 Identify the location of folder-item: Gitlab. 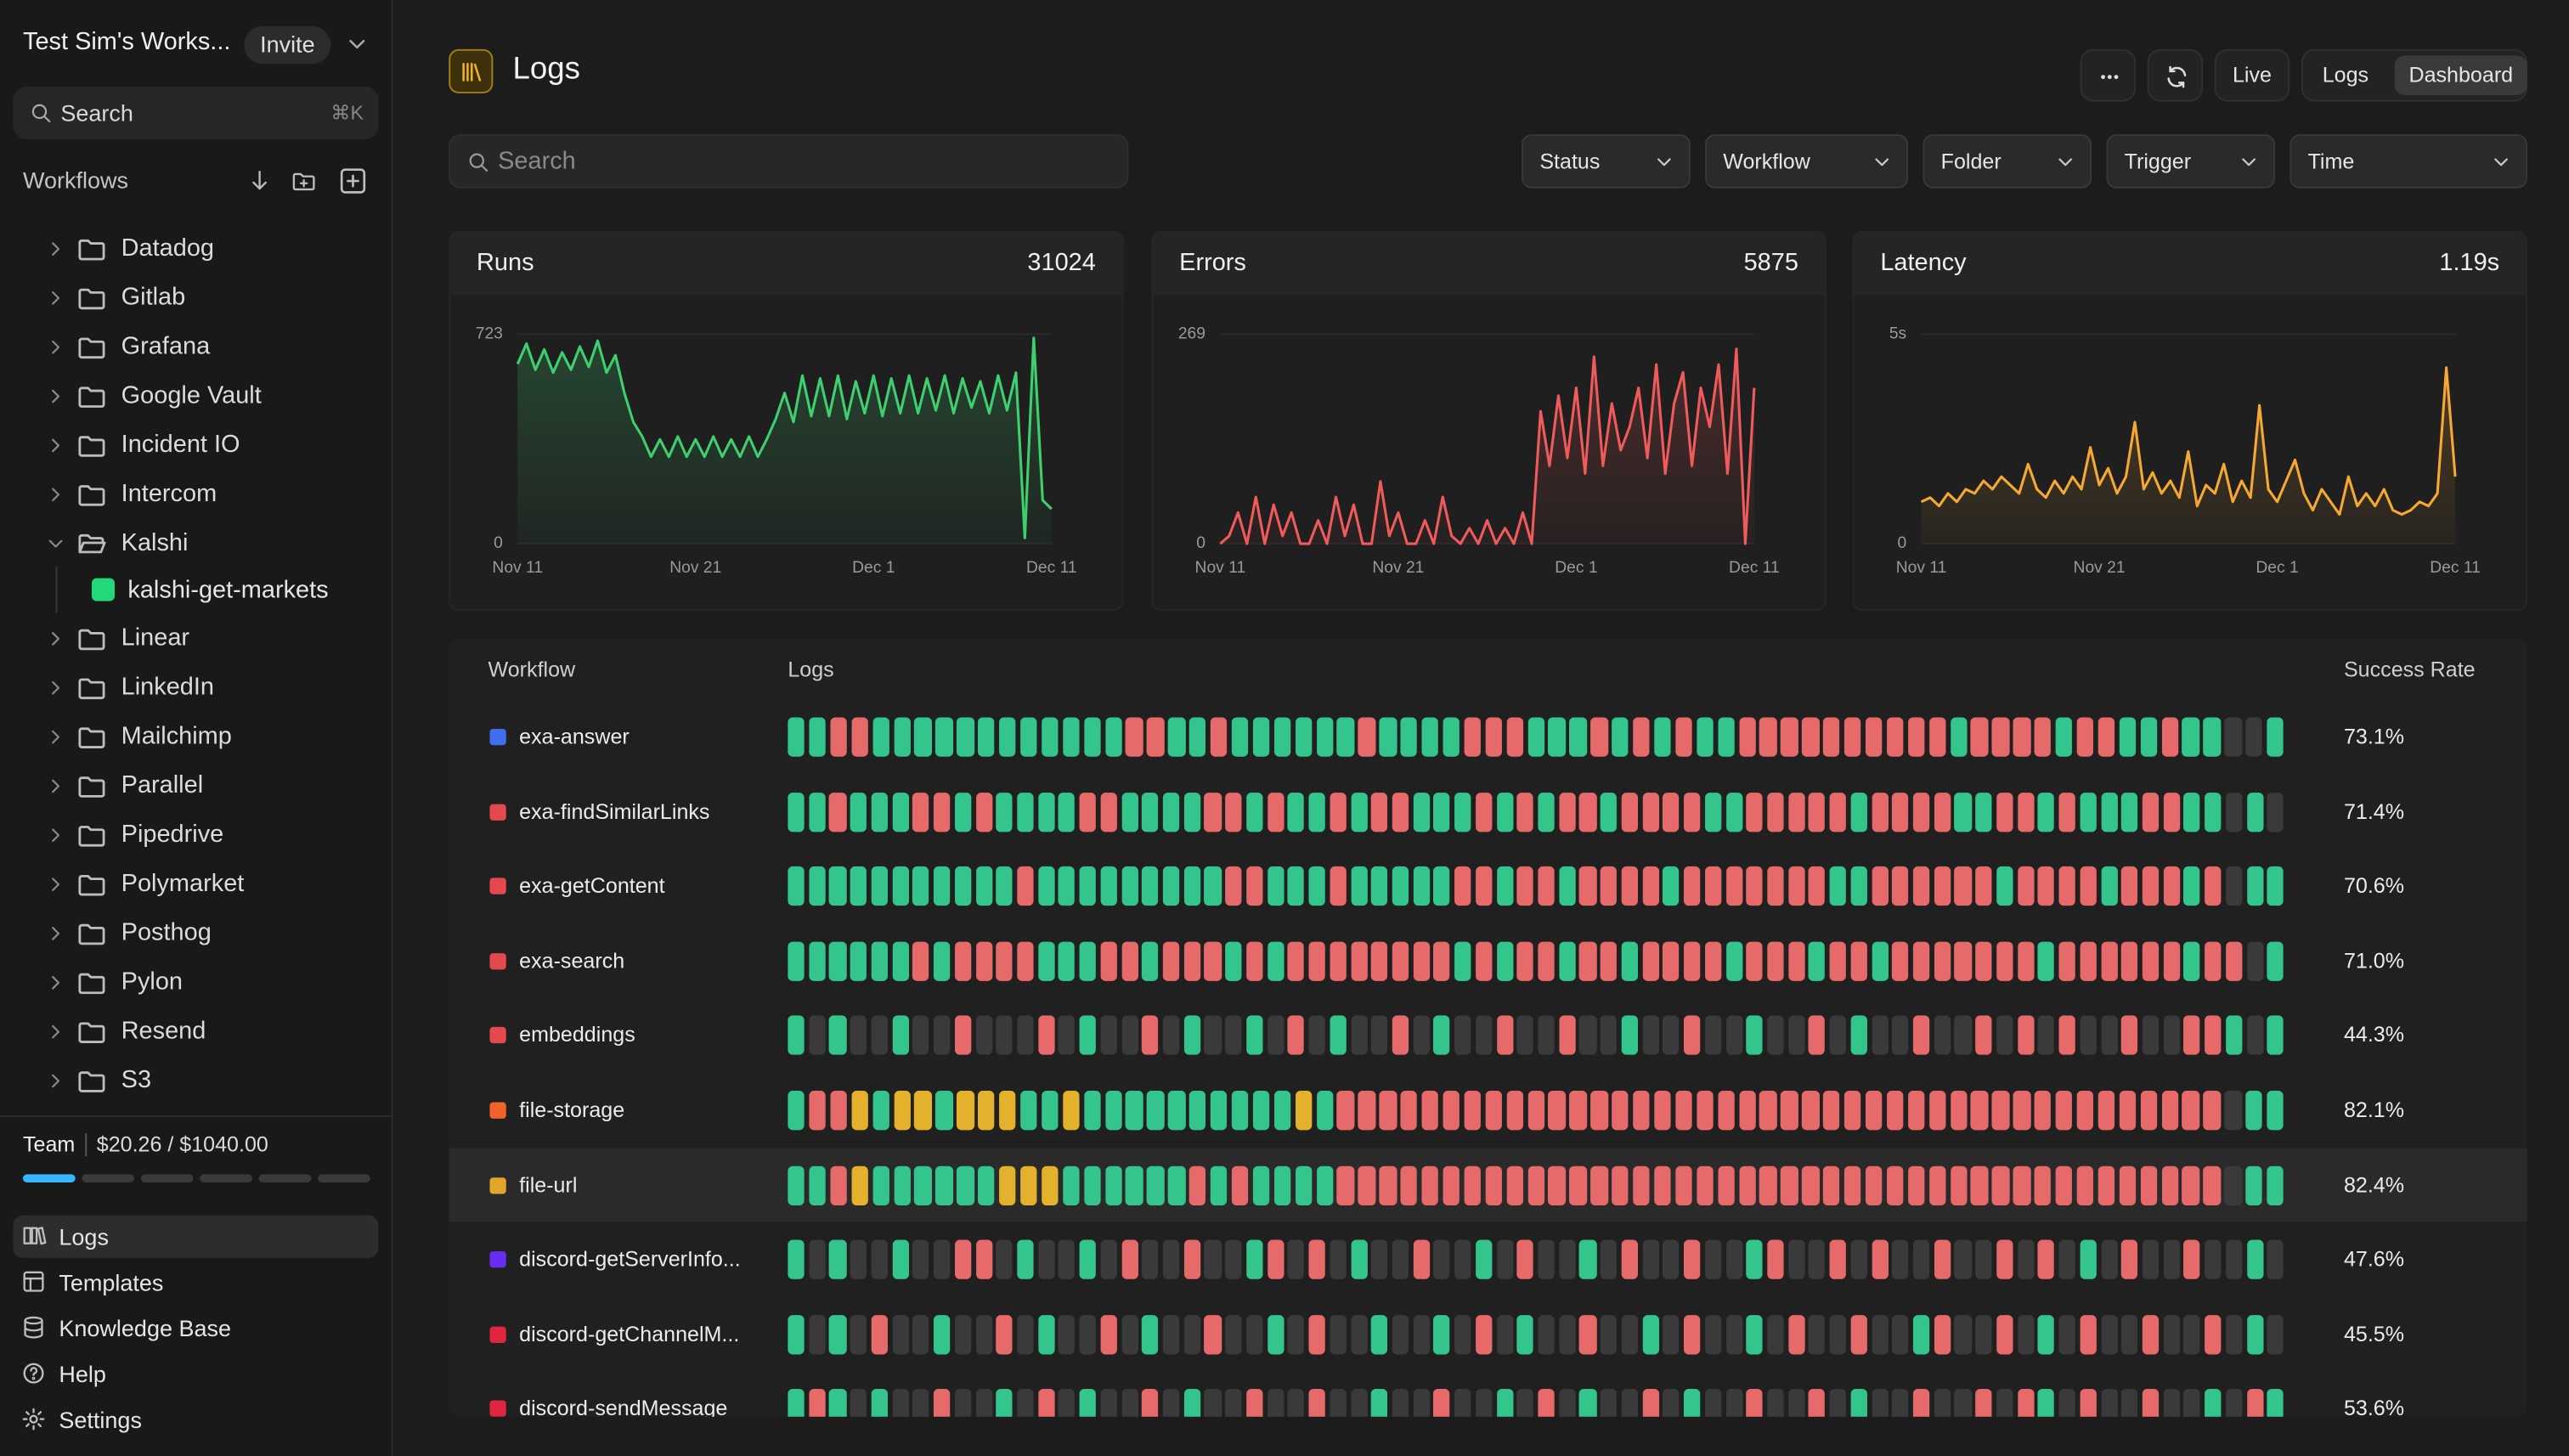
(196, 299).